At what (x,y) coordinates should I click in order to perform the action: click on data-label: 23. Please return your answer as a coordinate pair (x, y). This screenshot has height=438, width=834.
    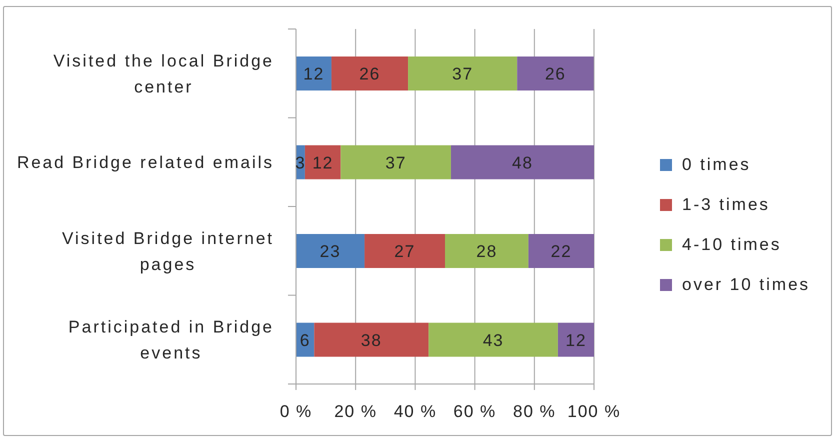
    Looking at the image, I should click on (330, 251).